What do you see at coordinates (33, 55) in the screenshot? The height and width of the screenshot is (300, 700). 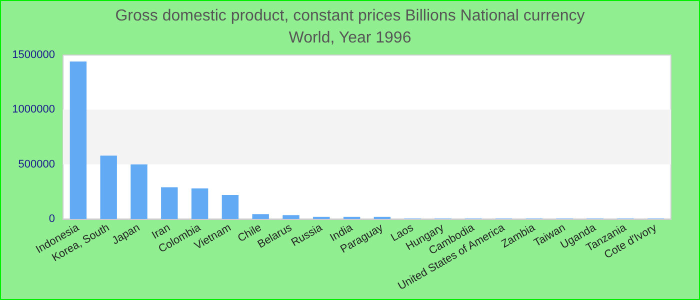 I see `y-tick-label: 1500000` at bounding box center [33, 55].